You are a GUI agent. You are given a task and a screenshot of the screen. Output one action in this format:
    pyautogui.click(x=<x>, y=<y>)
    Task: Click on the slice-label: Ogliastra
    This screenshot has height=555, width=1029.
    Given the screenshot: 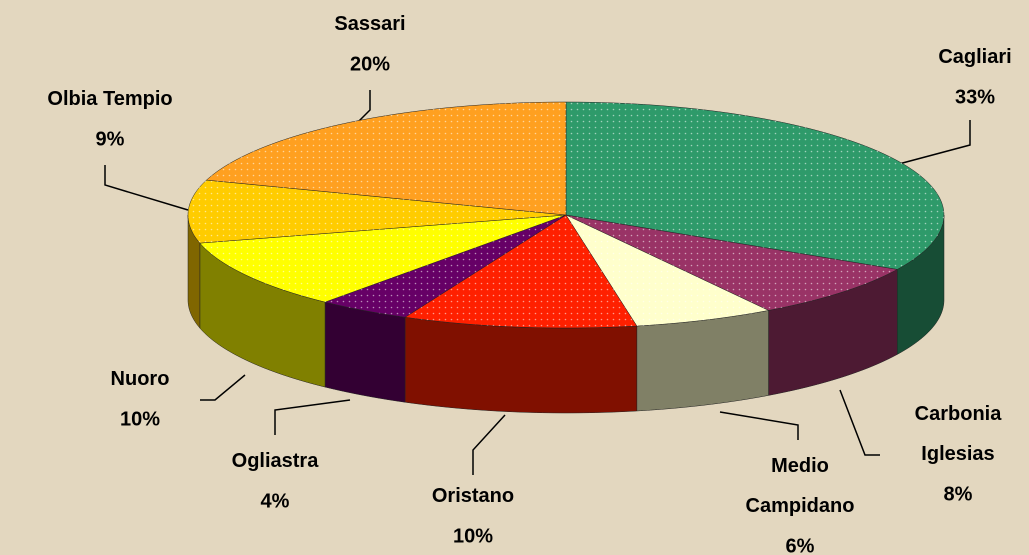 What is the action you would take?
    pyautogui.click(x=276, y=461)
    